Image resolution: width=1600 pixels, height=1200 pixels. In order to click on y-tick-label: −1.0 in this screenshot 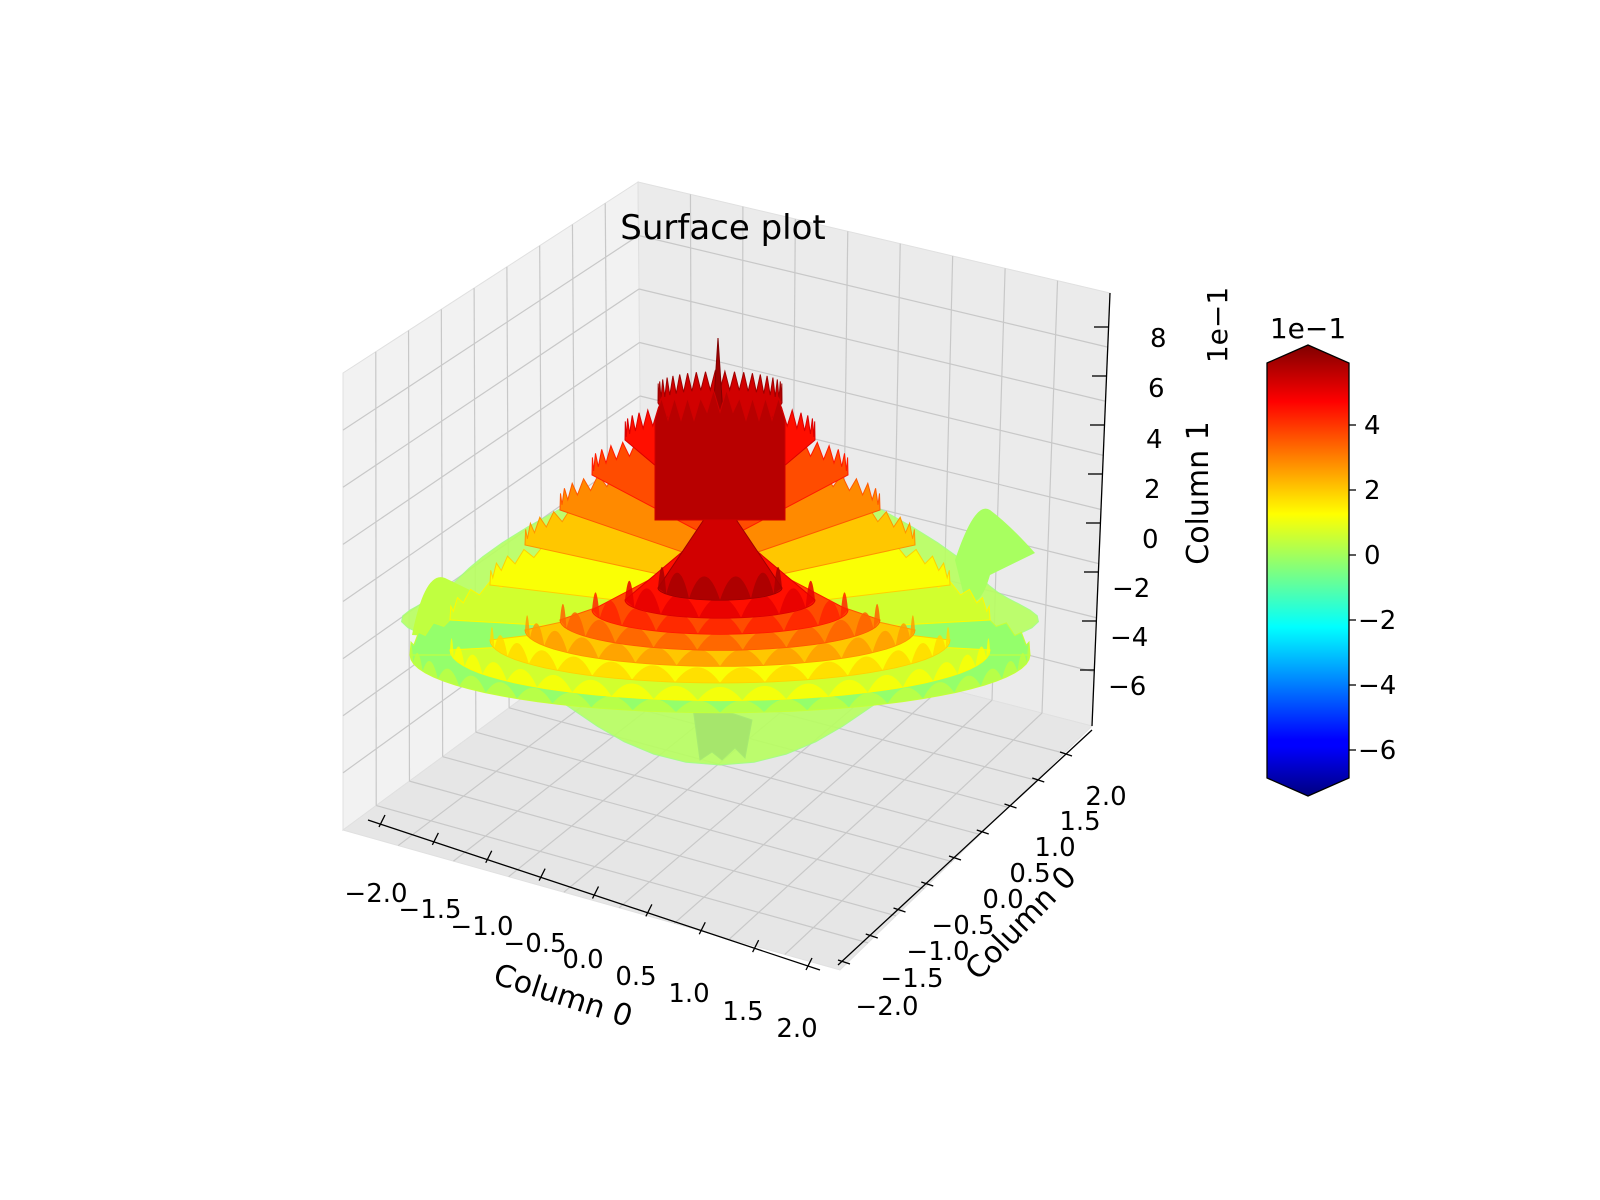, I will do `click(937, 952)`.